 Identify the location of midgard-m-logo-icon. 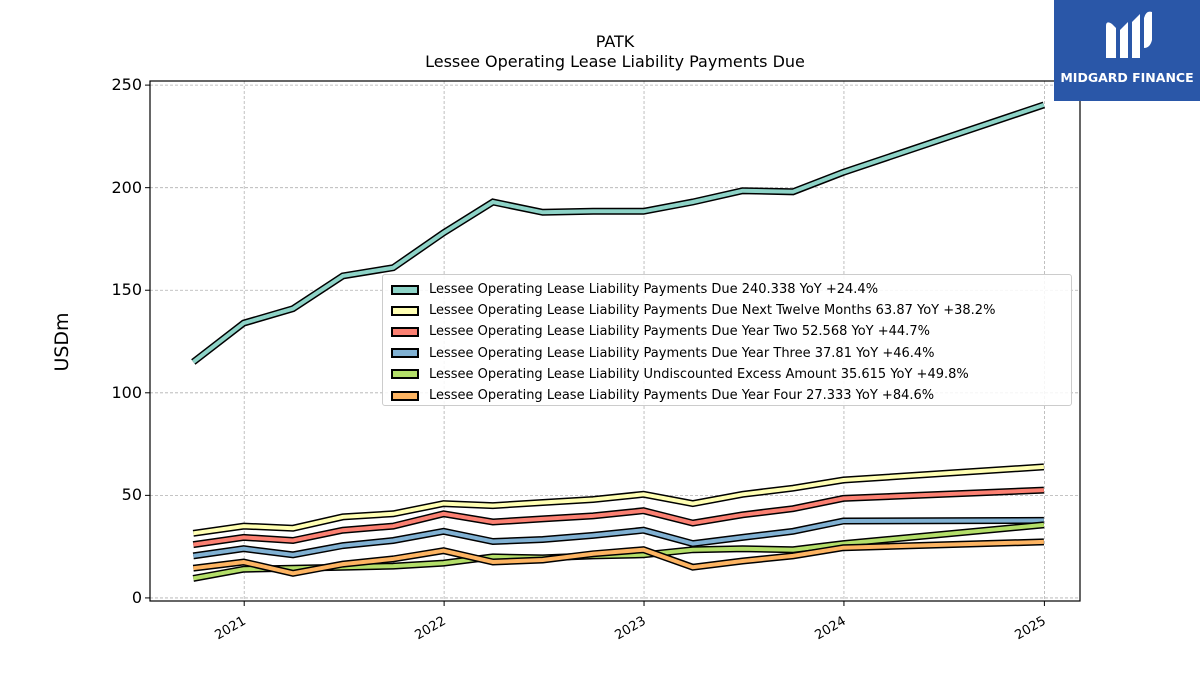
(1129, 34).